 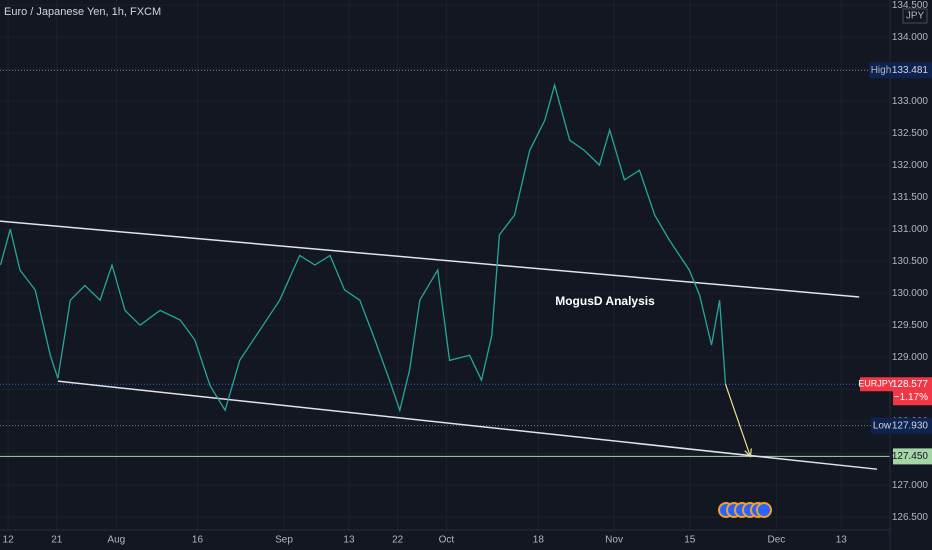 What do you see at coordinates (911, 397) in the screenshot?
I see `last-change: −1.17%` at bounding box center [911, 397].